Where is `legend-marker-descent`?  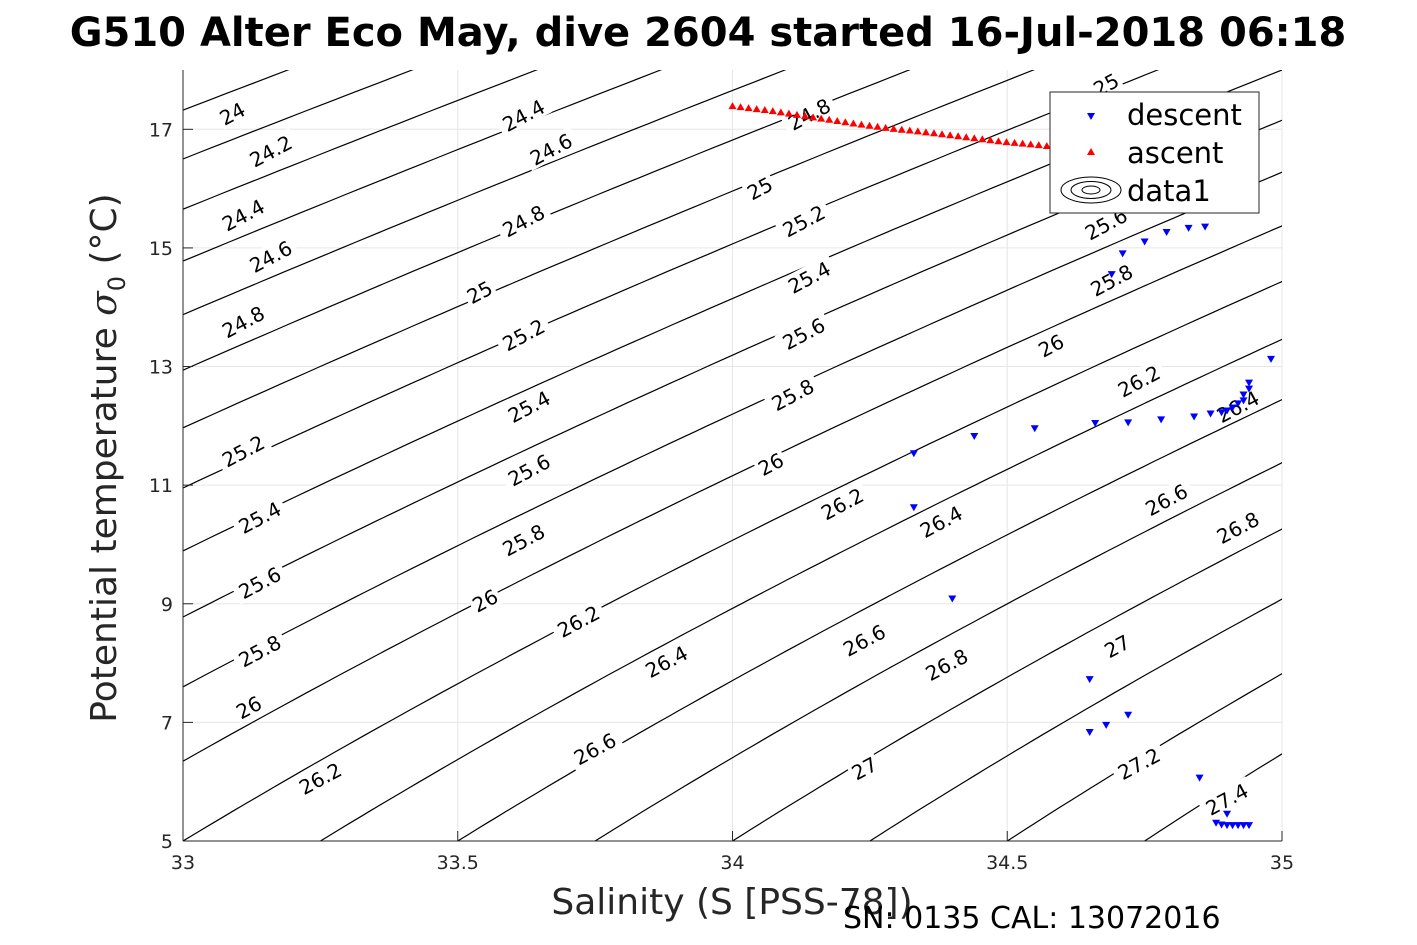 legend-marker-descent is located at coordinates (1091, 116).